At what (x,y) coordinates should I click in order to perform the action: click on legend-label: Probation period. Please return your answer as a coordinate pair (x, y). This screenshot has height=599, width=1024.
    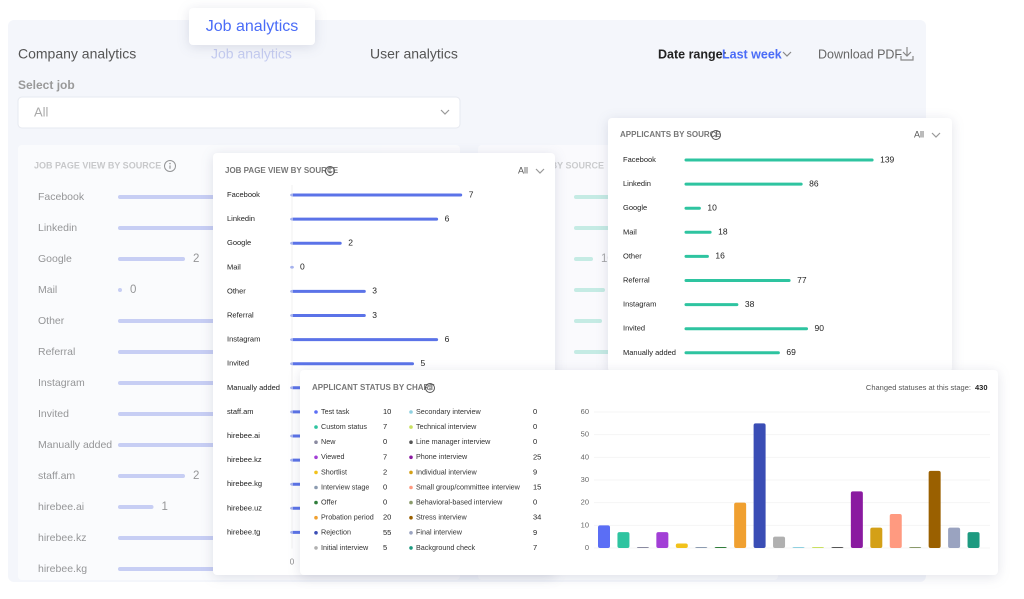
    Looking at the image, I should click on (347, 517).